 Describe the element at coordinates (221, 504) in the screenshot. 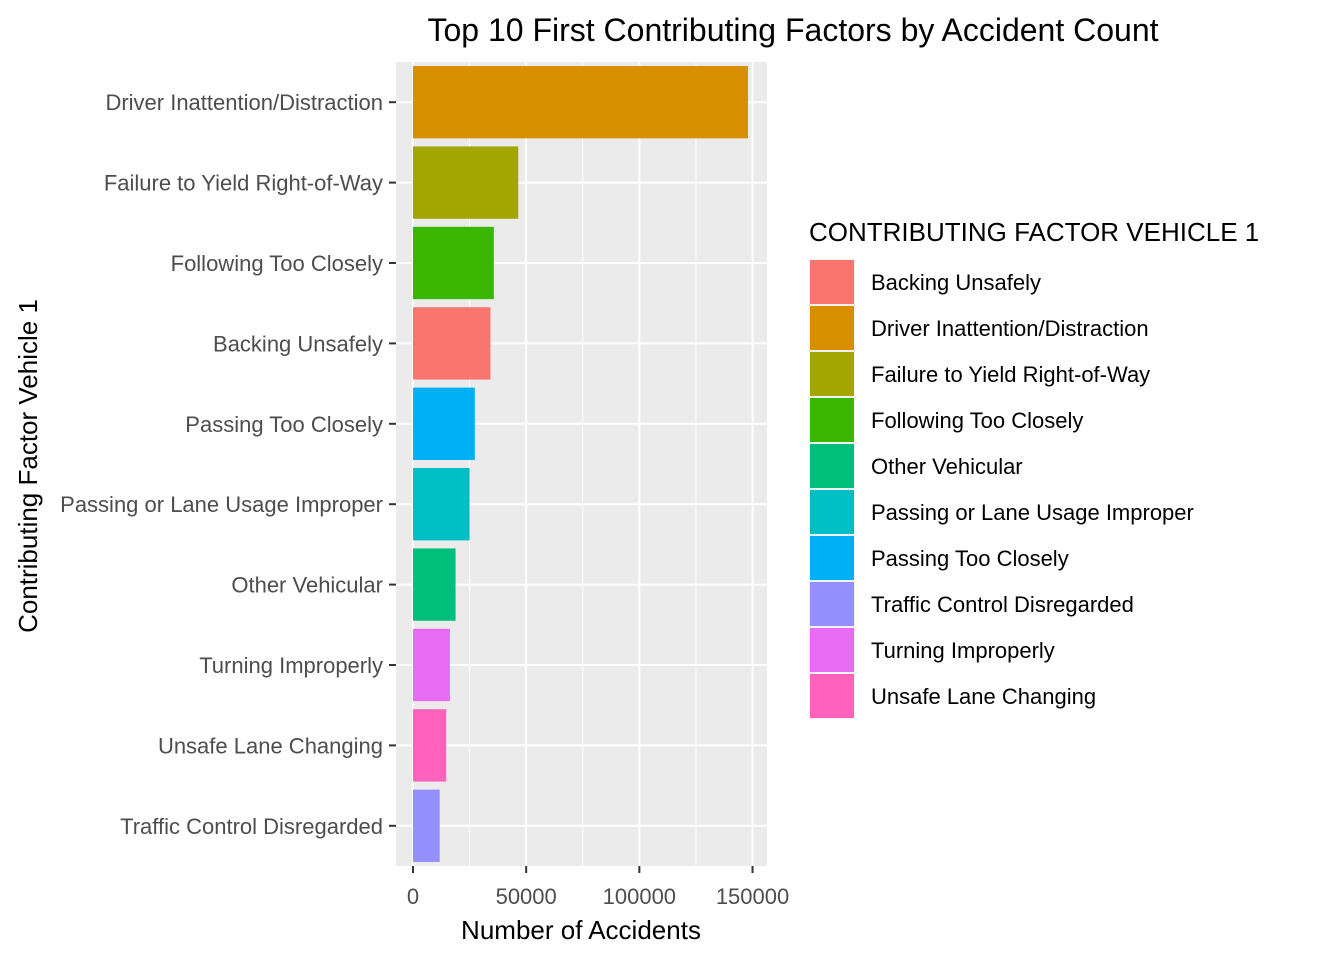

I see `y-tick-label: Passing or Lane Usage Improper` at that location.